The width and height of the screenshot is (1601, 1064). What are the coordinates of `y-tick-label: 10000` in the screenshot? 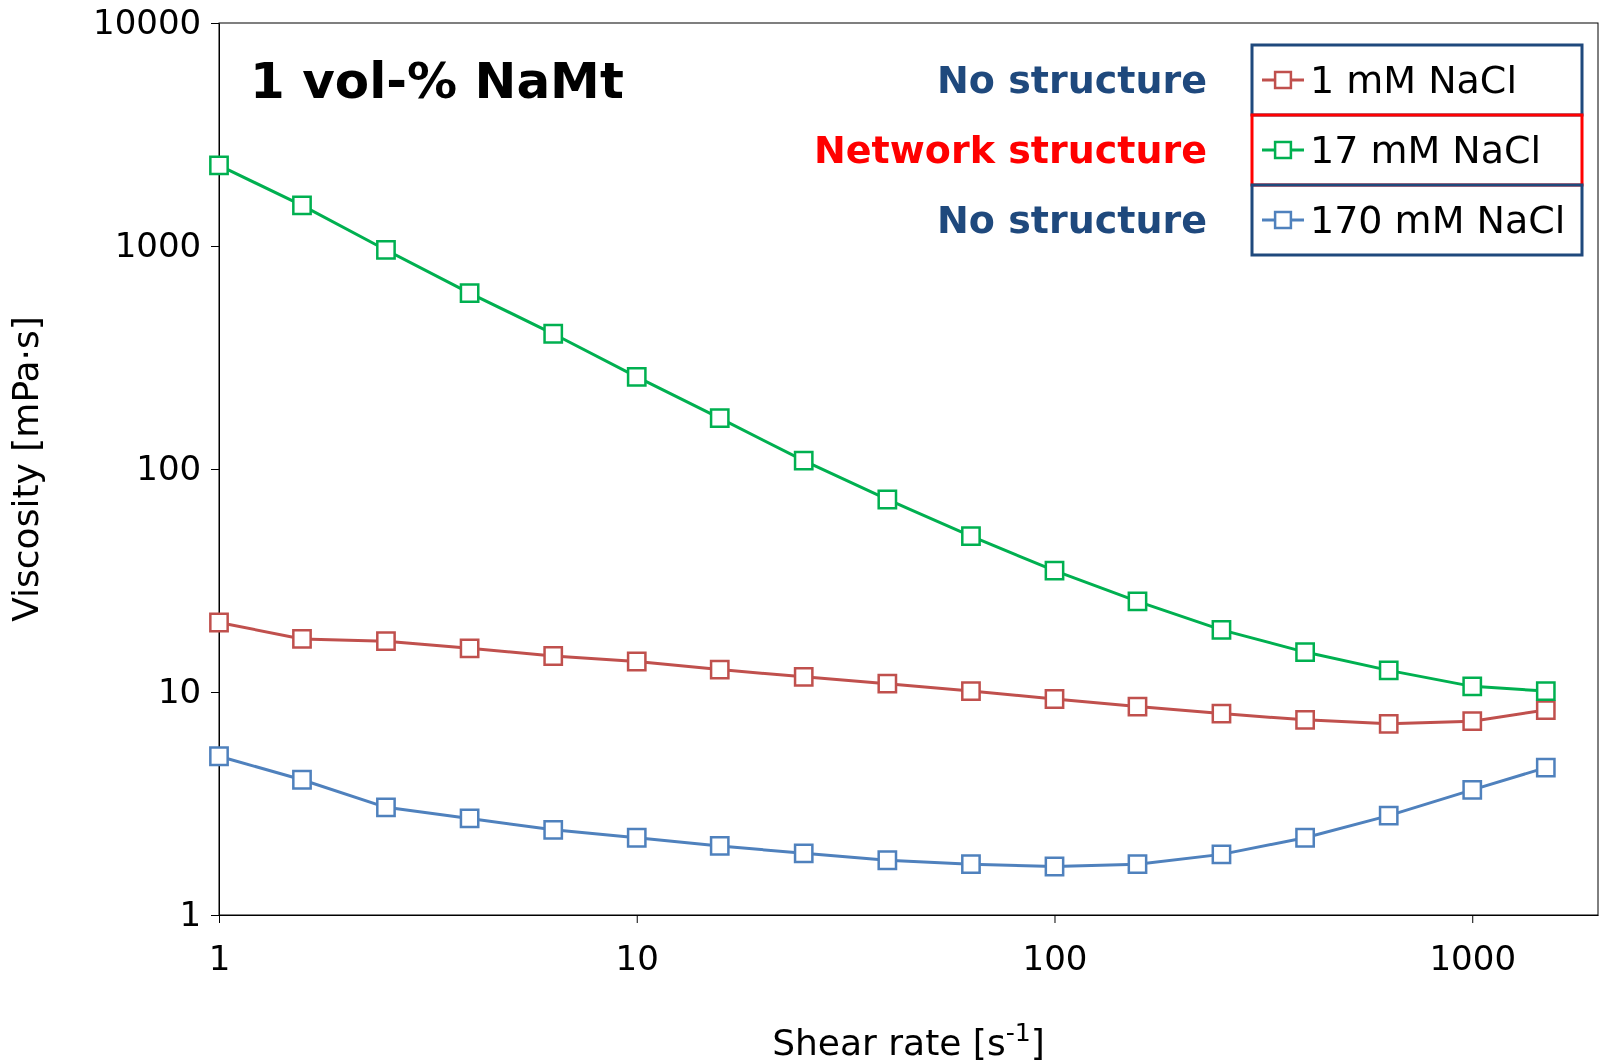 It's located at (147, 22).